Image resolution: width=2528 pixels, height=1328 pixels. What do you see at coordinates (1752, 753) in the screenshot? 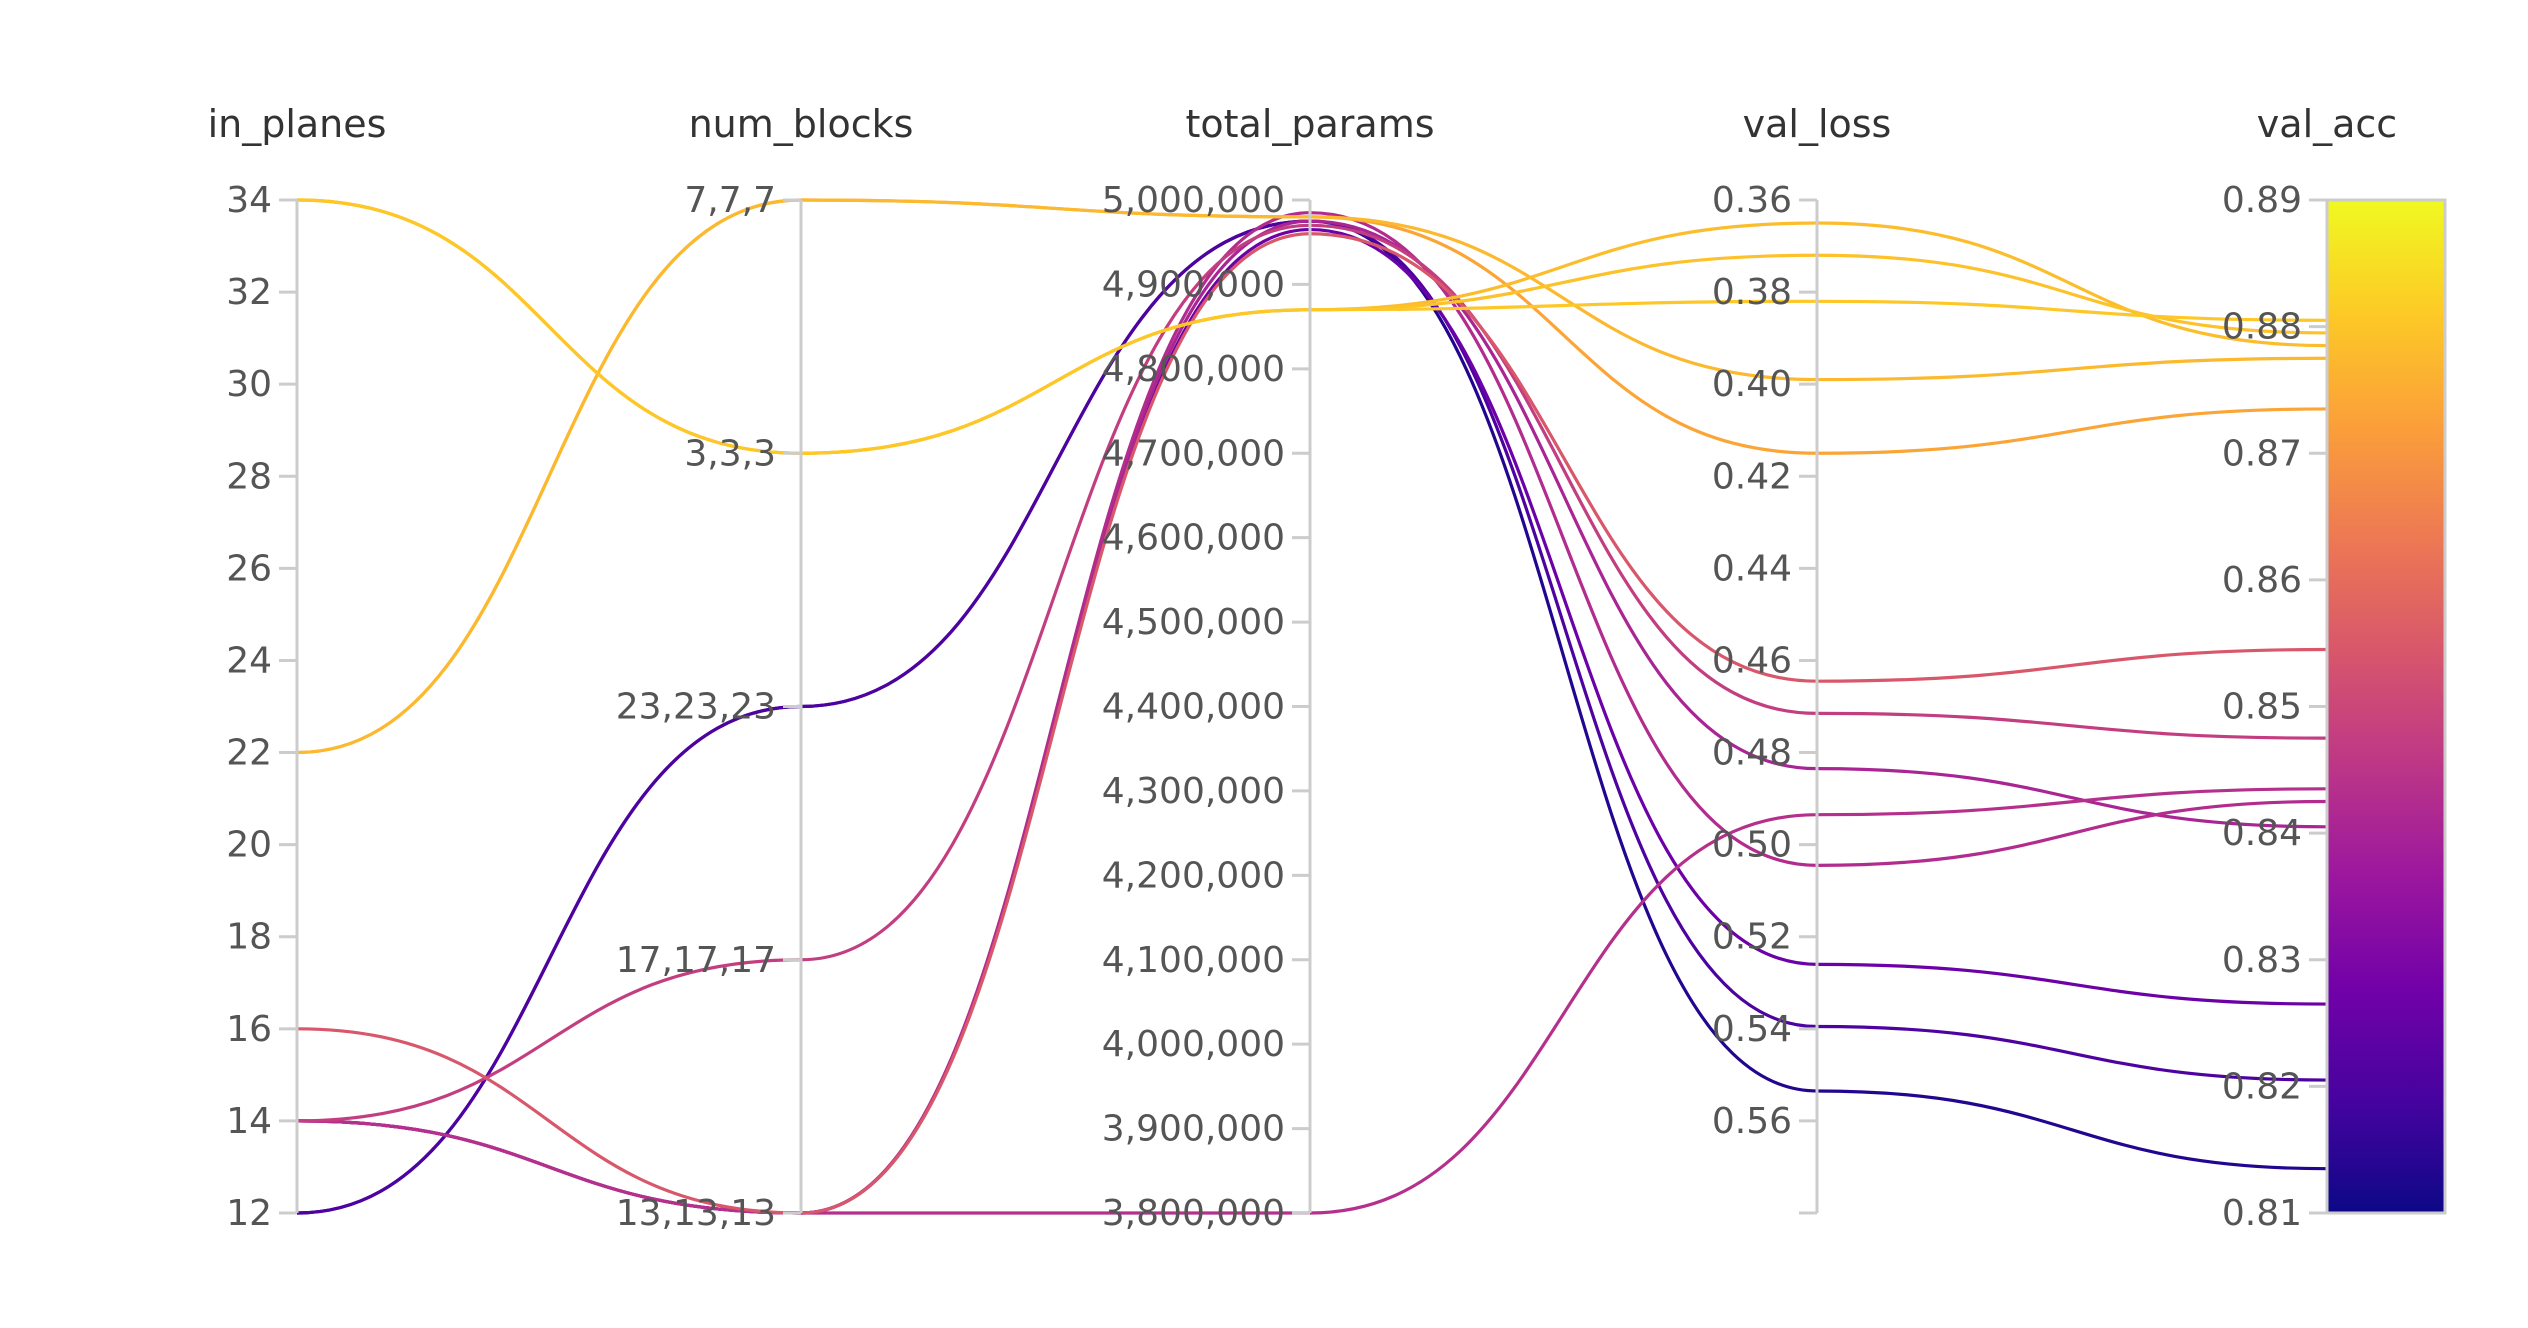
I see `tick-label-val_loss-6: 0.48` at bounding box center [1752, 753].